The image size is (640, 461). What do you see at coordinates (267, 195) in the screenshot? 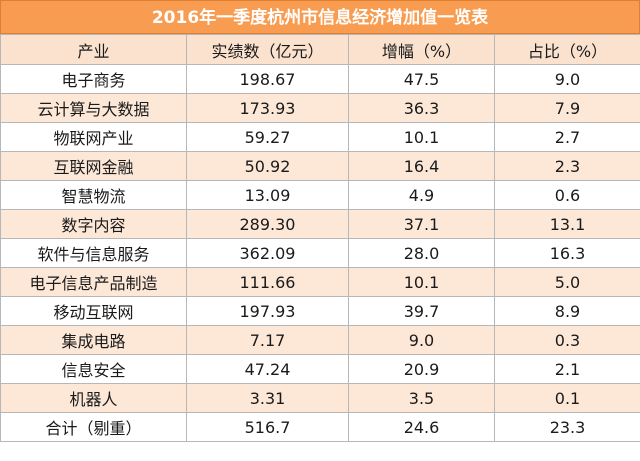
I see `cell-value: 13.09` at bounding box center [267, 195].